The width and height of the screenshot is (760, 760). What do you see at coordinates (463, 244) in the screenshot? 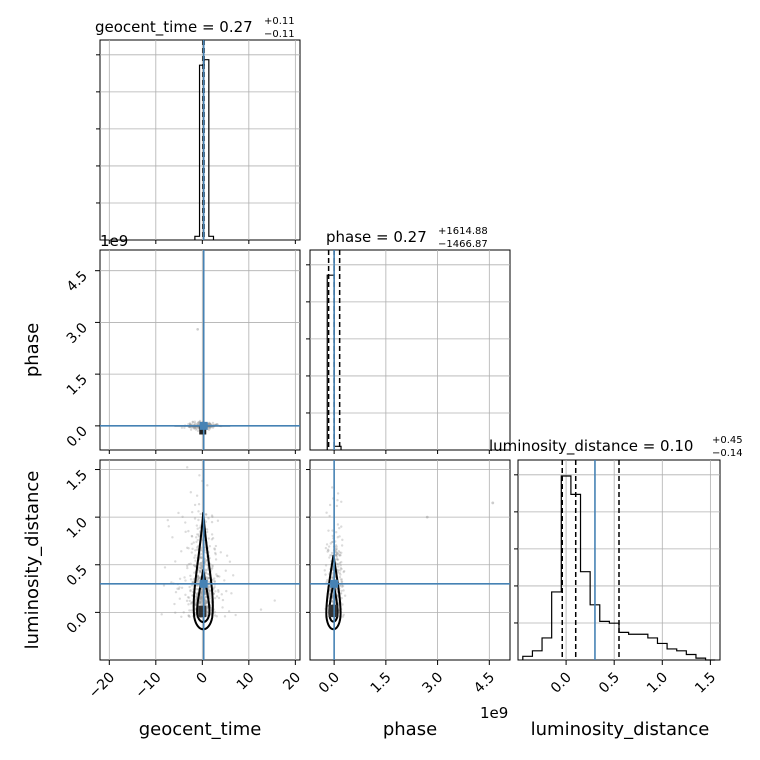
I see `title-phase-minus: −1466.87` at bounding box center [463, 244].